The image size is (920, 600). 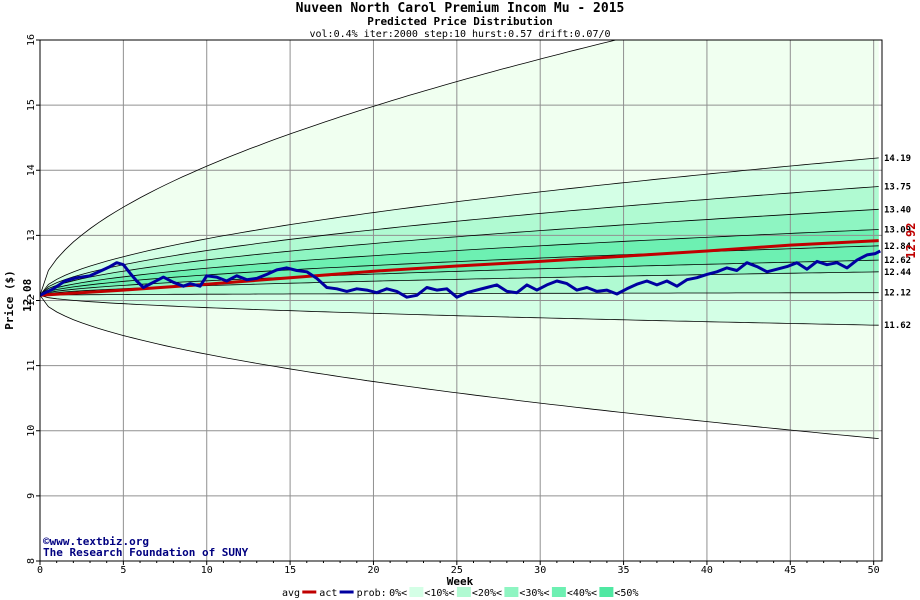 I want to click on percentile-end-label-8: 11.62, so click(x=897, y=326).